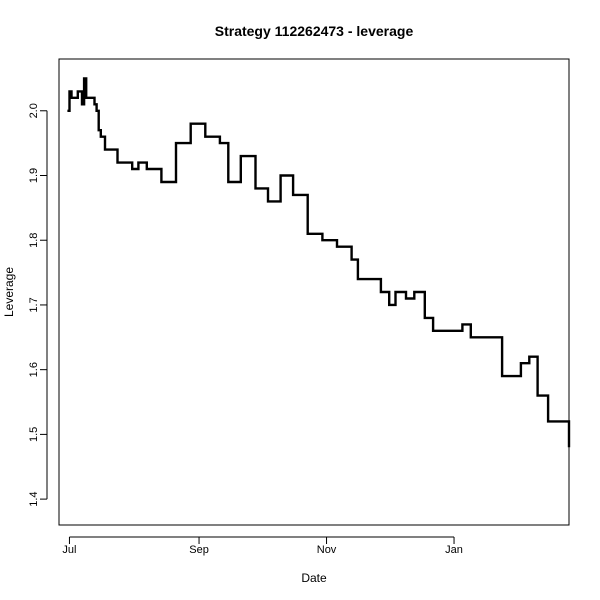 This screenshot has width=600, height=600. What do you see at coordinates (34, 304) in the screenshot?
I see `y-tick-label: 1.7` at bounding box center [34, 304].